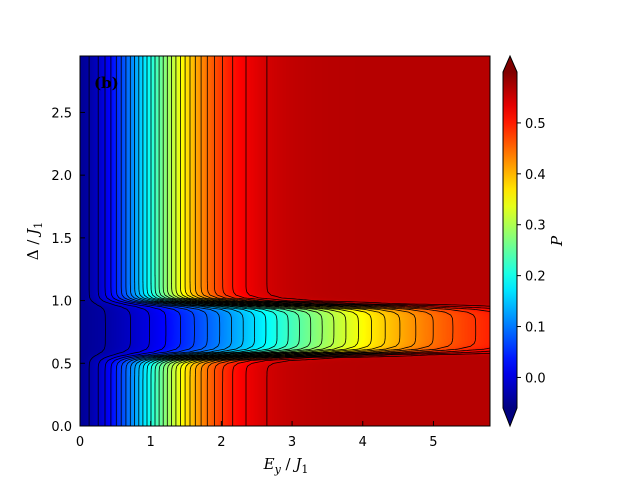 Image resolution: width=641 pixels, height=479 pixels. What do you see at coordinates (510, 64) in the screenshot?
I see `colorbar-max-extension` at bounding box center [510, 64].